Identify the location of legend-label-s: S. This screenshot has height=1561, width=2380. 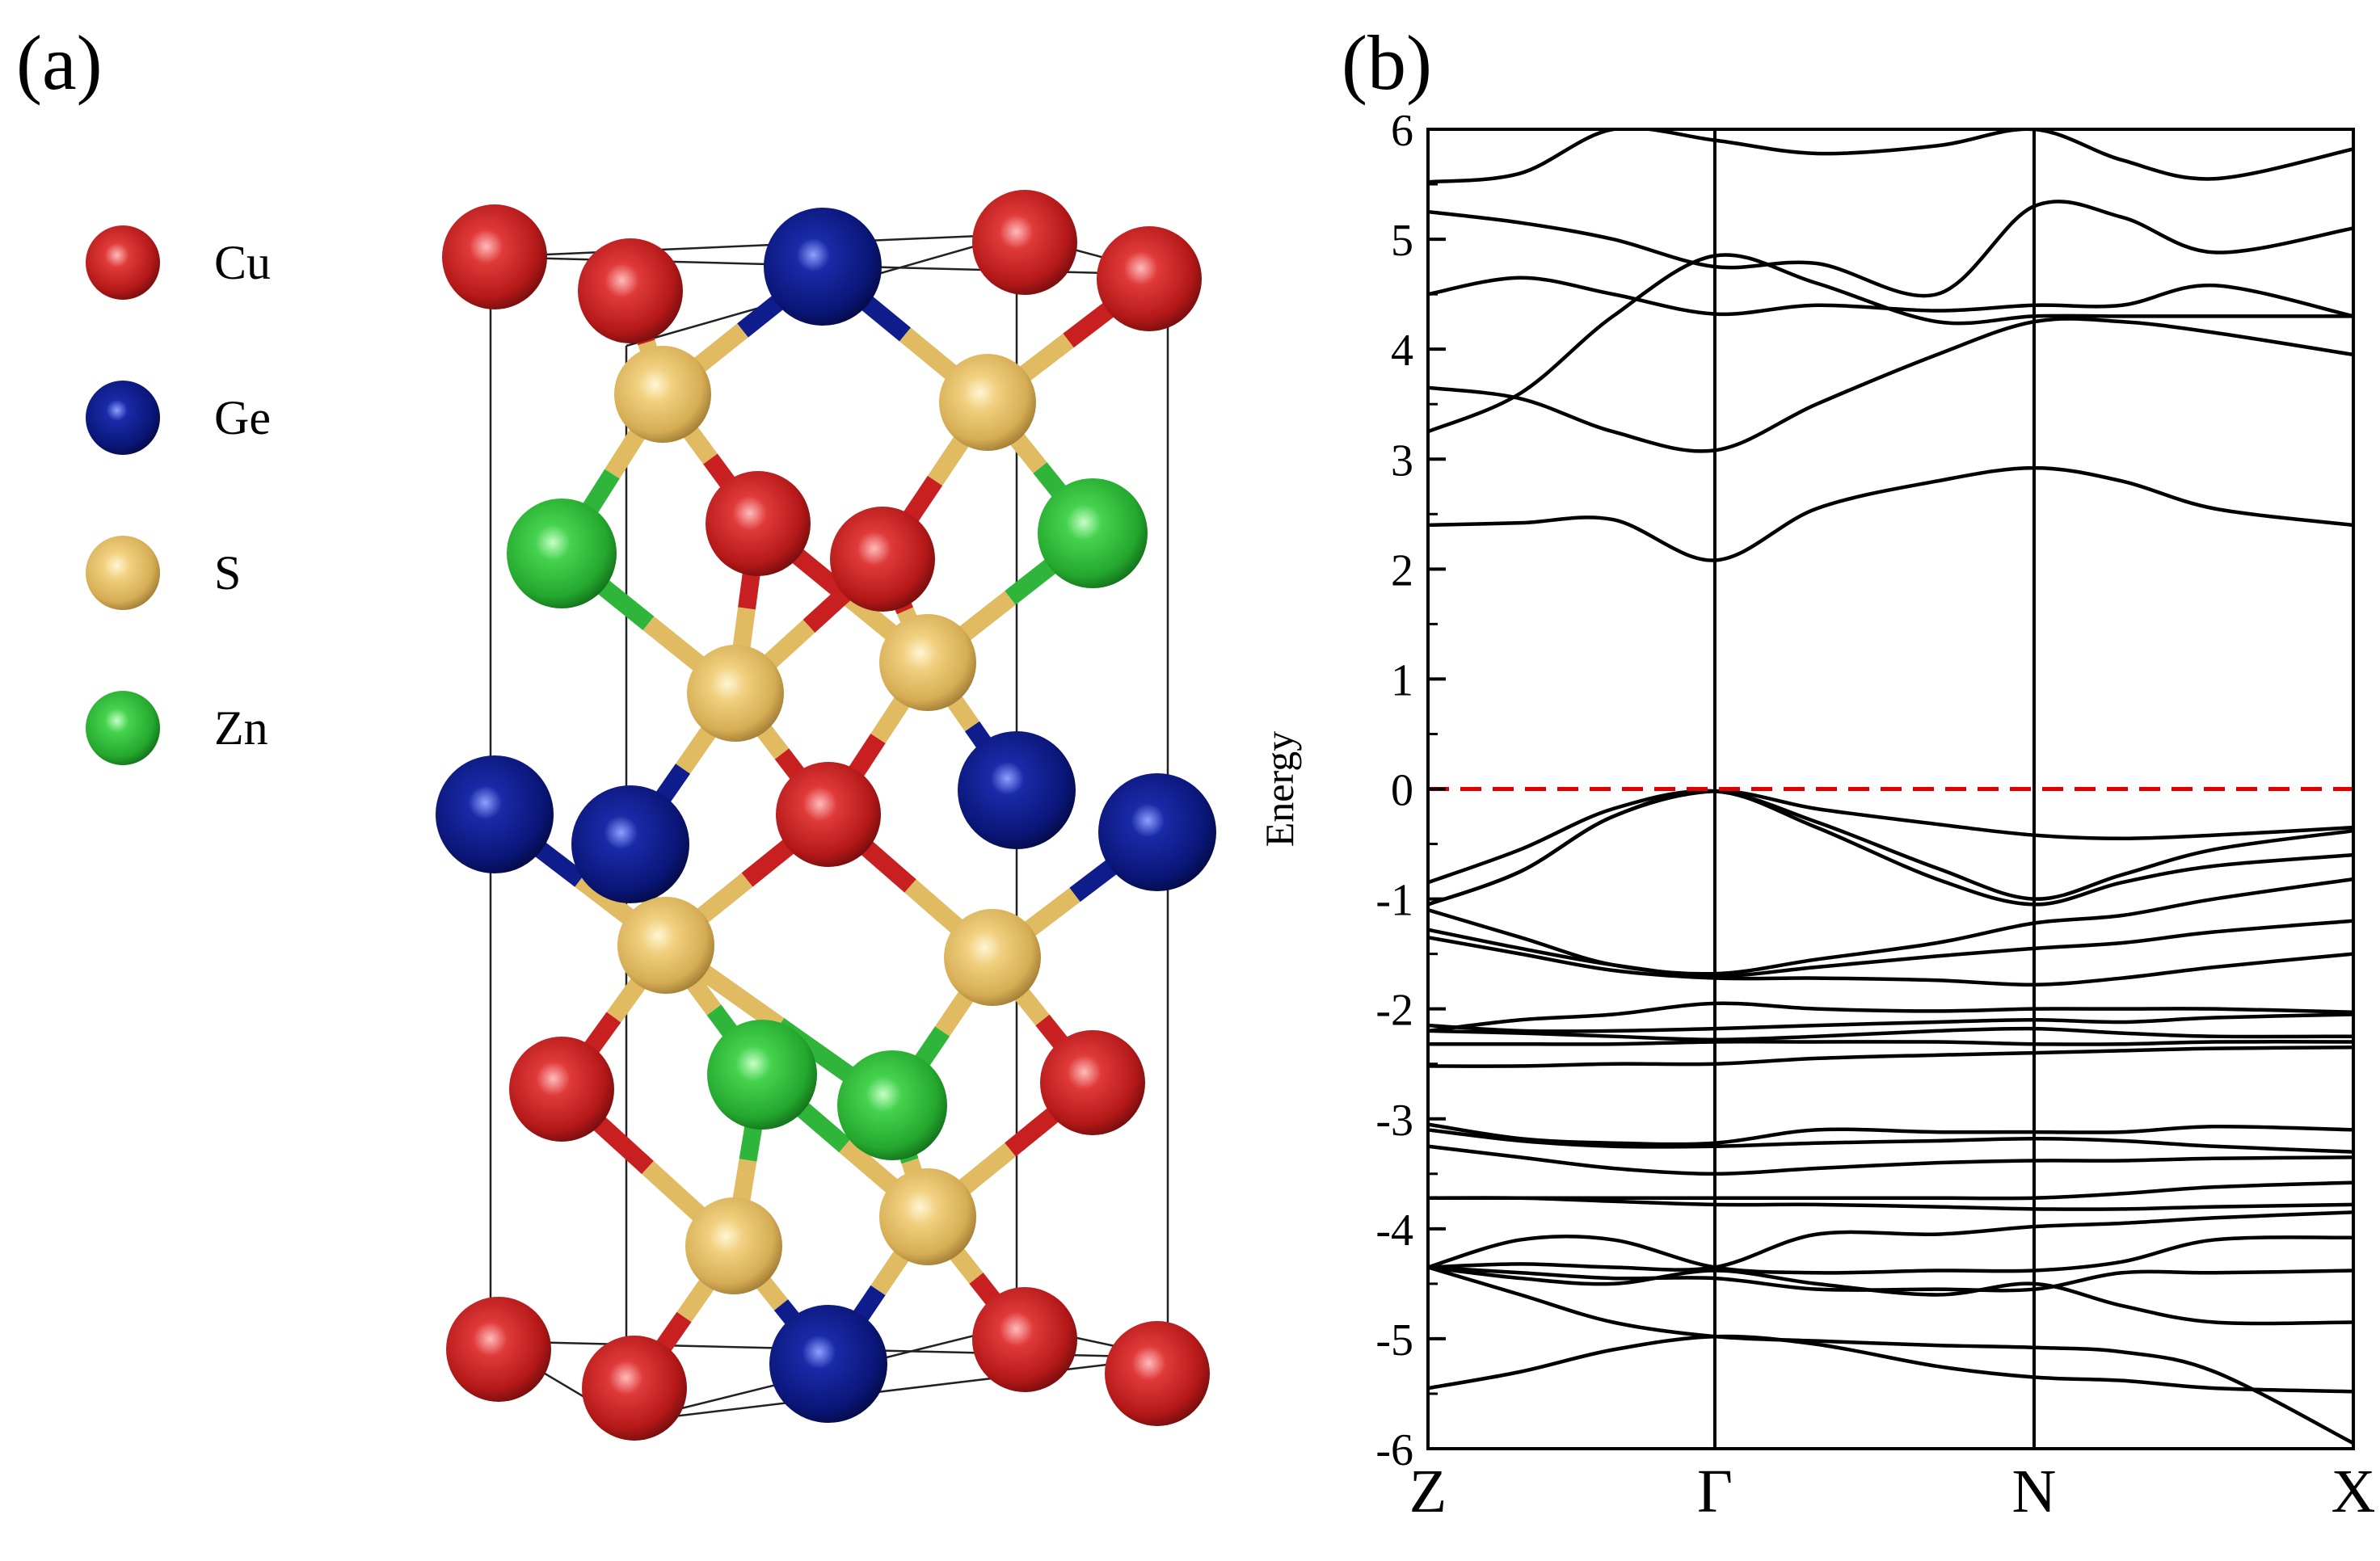
(227, 573).